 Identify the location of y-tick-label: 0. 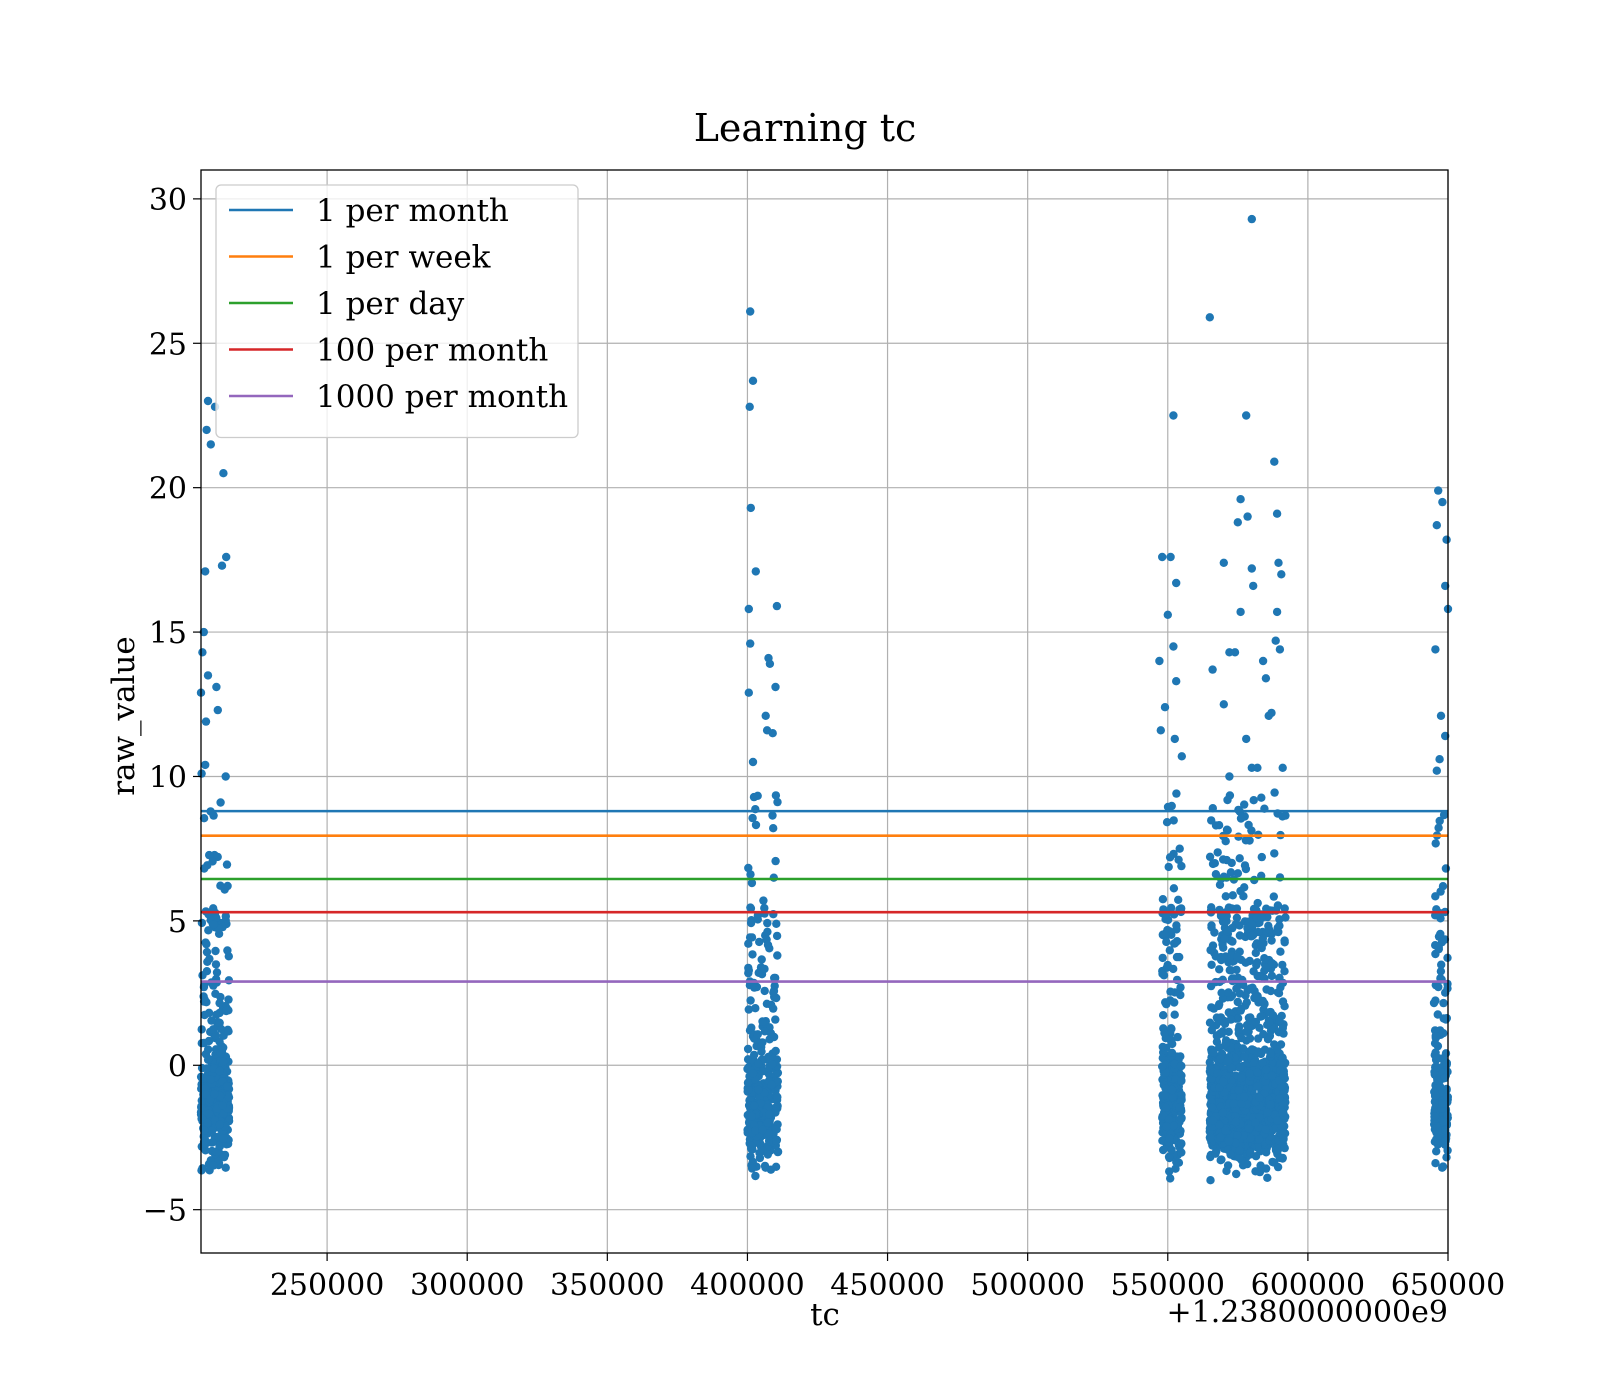
(177, 1066).